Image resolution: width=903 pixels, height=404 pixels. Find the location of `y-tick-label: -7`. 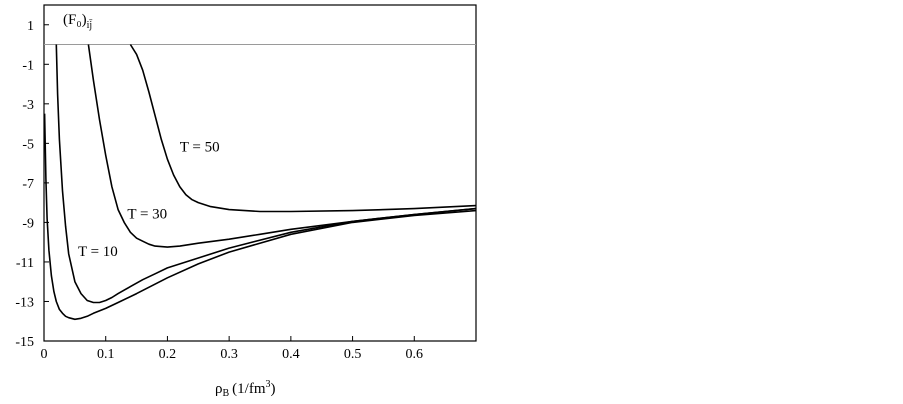

y-tick-label: -7 is located at coordinates (28, 184).